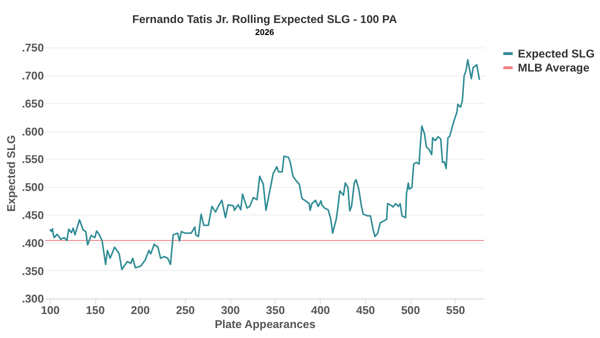  Describe the element at coordinates (50, 310) in the screenshot. I see `x-tick-label: 100` at that location.